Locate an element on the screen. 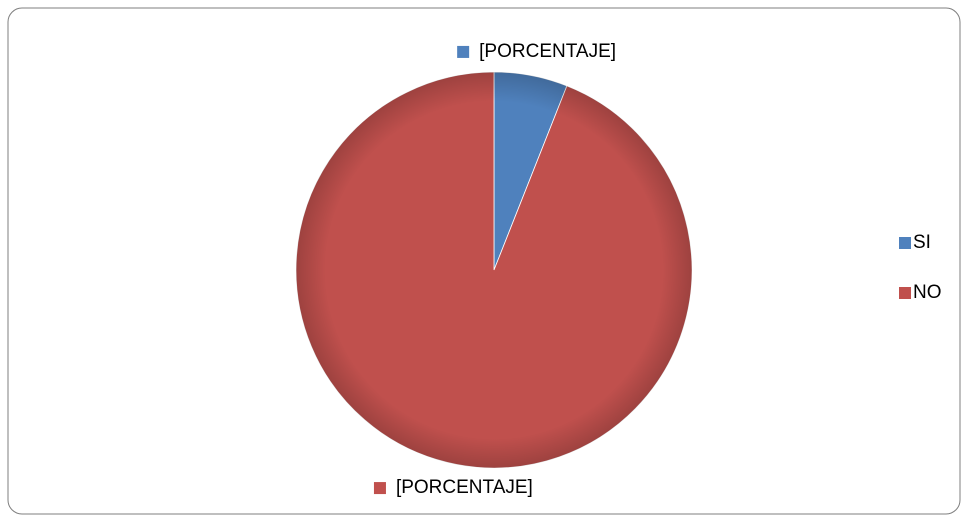  legend-label: SI is located at coordinates (922, 242).